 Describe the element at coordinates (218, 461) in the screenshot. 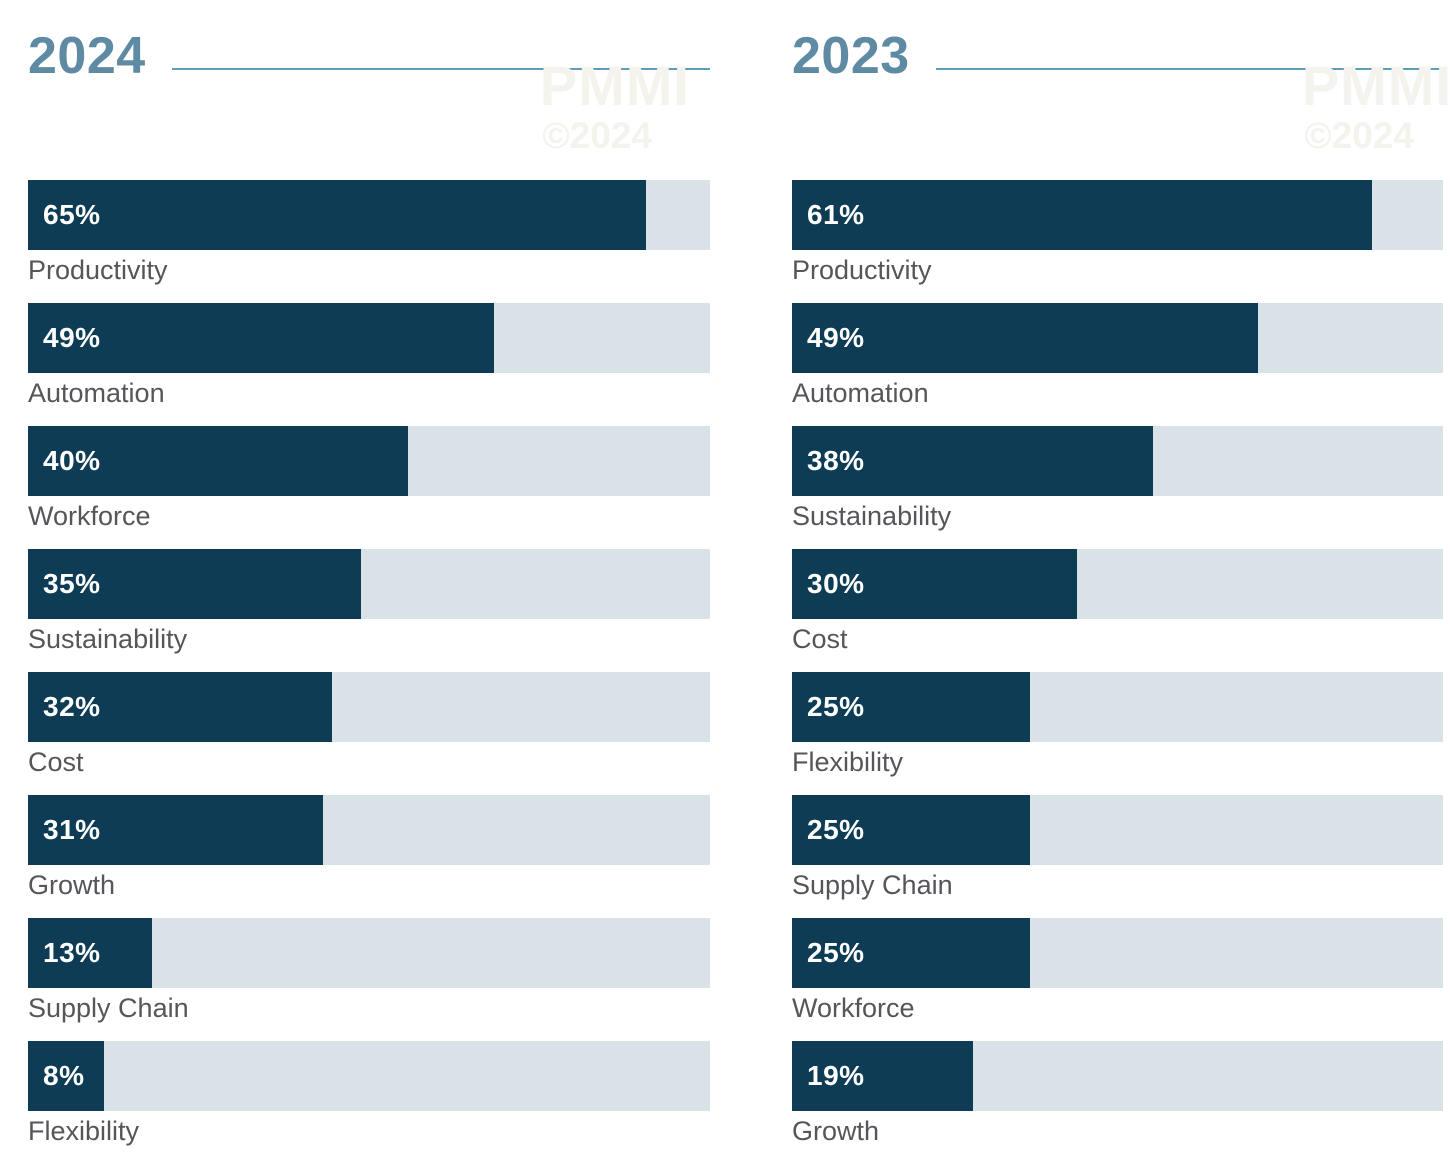

I see `bar-fill: 40%` at that location.